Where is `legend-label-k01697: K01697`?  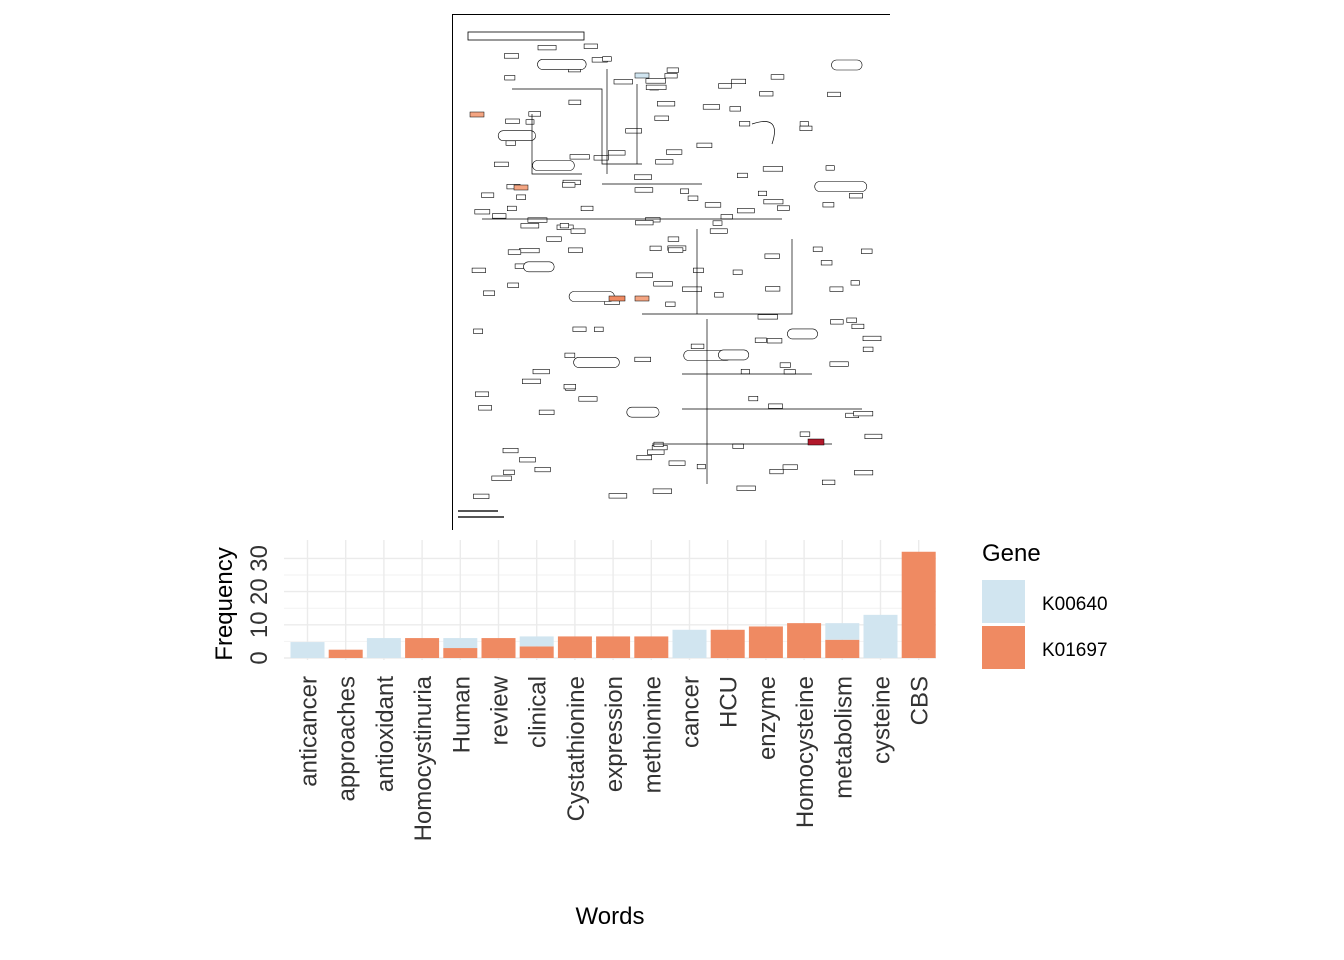 legend-label-k01697: K01697 is located at coordinates (1075, 650).